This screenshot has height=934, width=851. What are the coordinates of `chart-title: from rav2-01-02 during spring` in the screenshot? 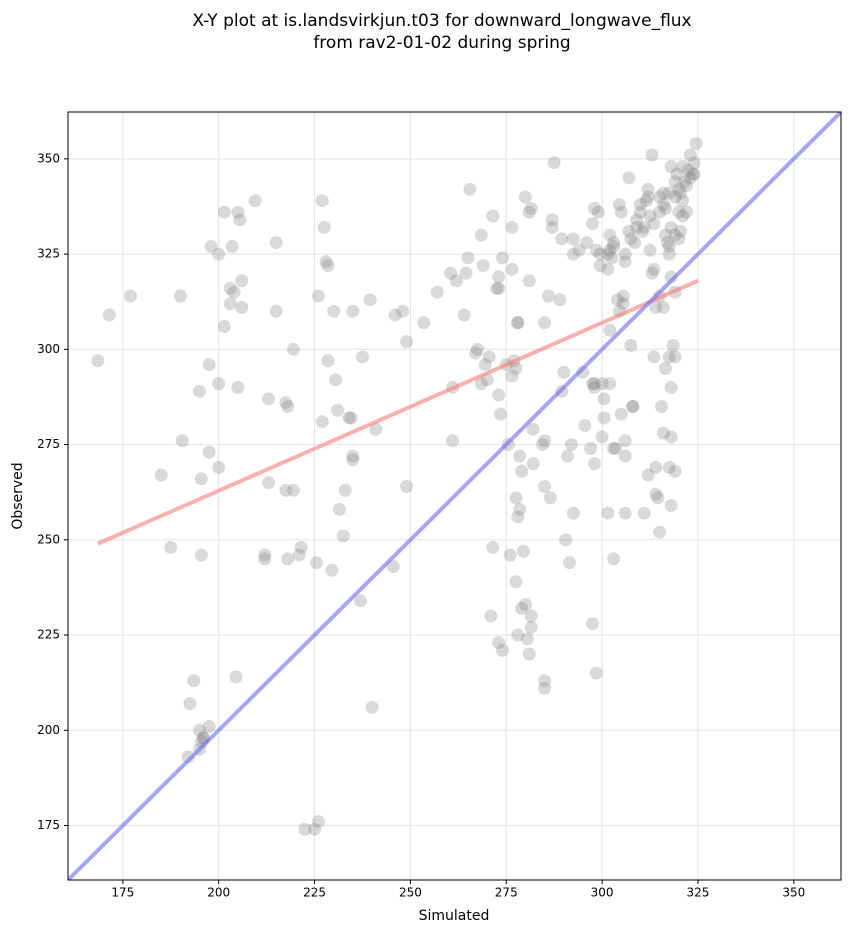 It's located at (441, 43).